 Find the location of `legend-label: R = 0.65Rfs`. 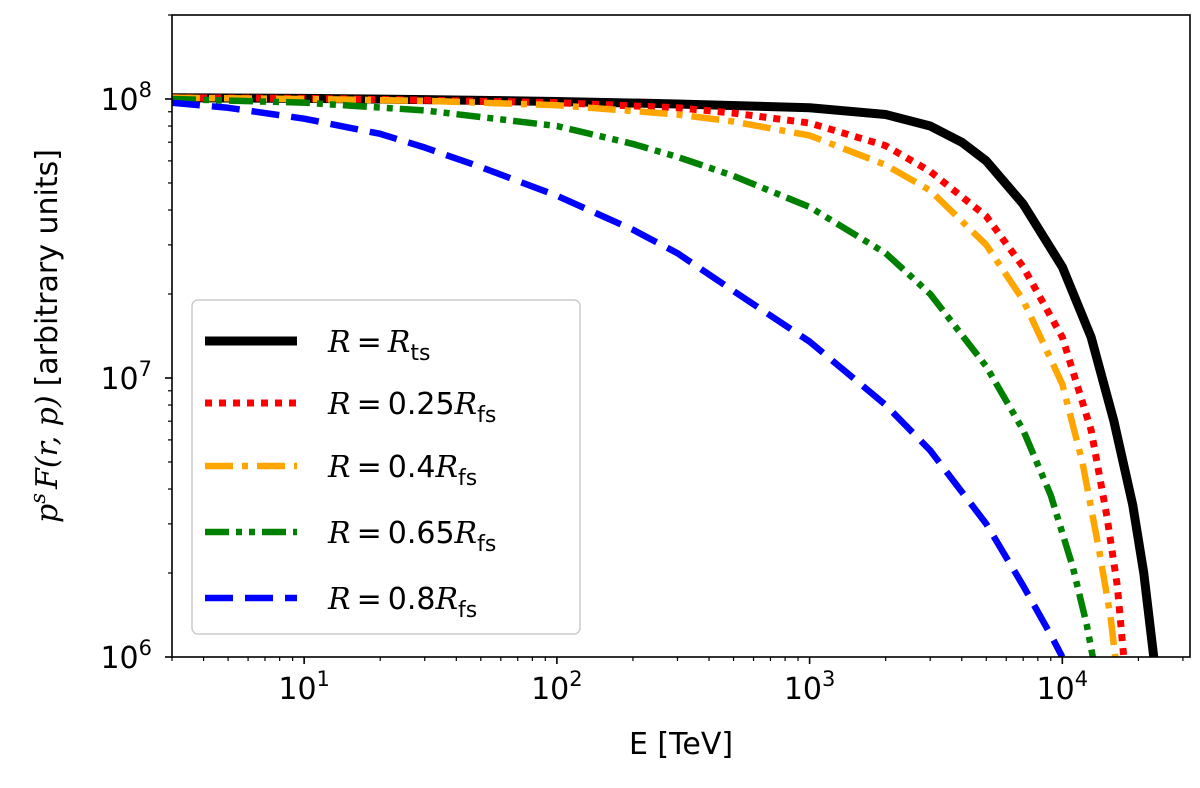

legend-label: R = 0.65Rfs is located at coordinates (411, 536).